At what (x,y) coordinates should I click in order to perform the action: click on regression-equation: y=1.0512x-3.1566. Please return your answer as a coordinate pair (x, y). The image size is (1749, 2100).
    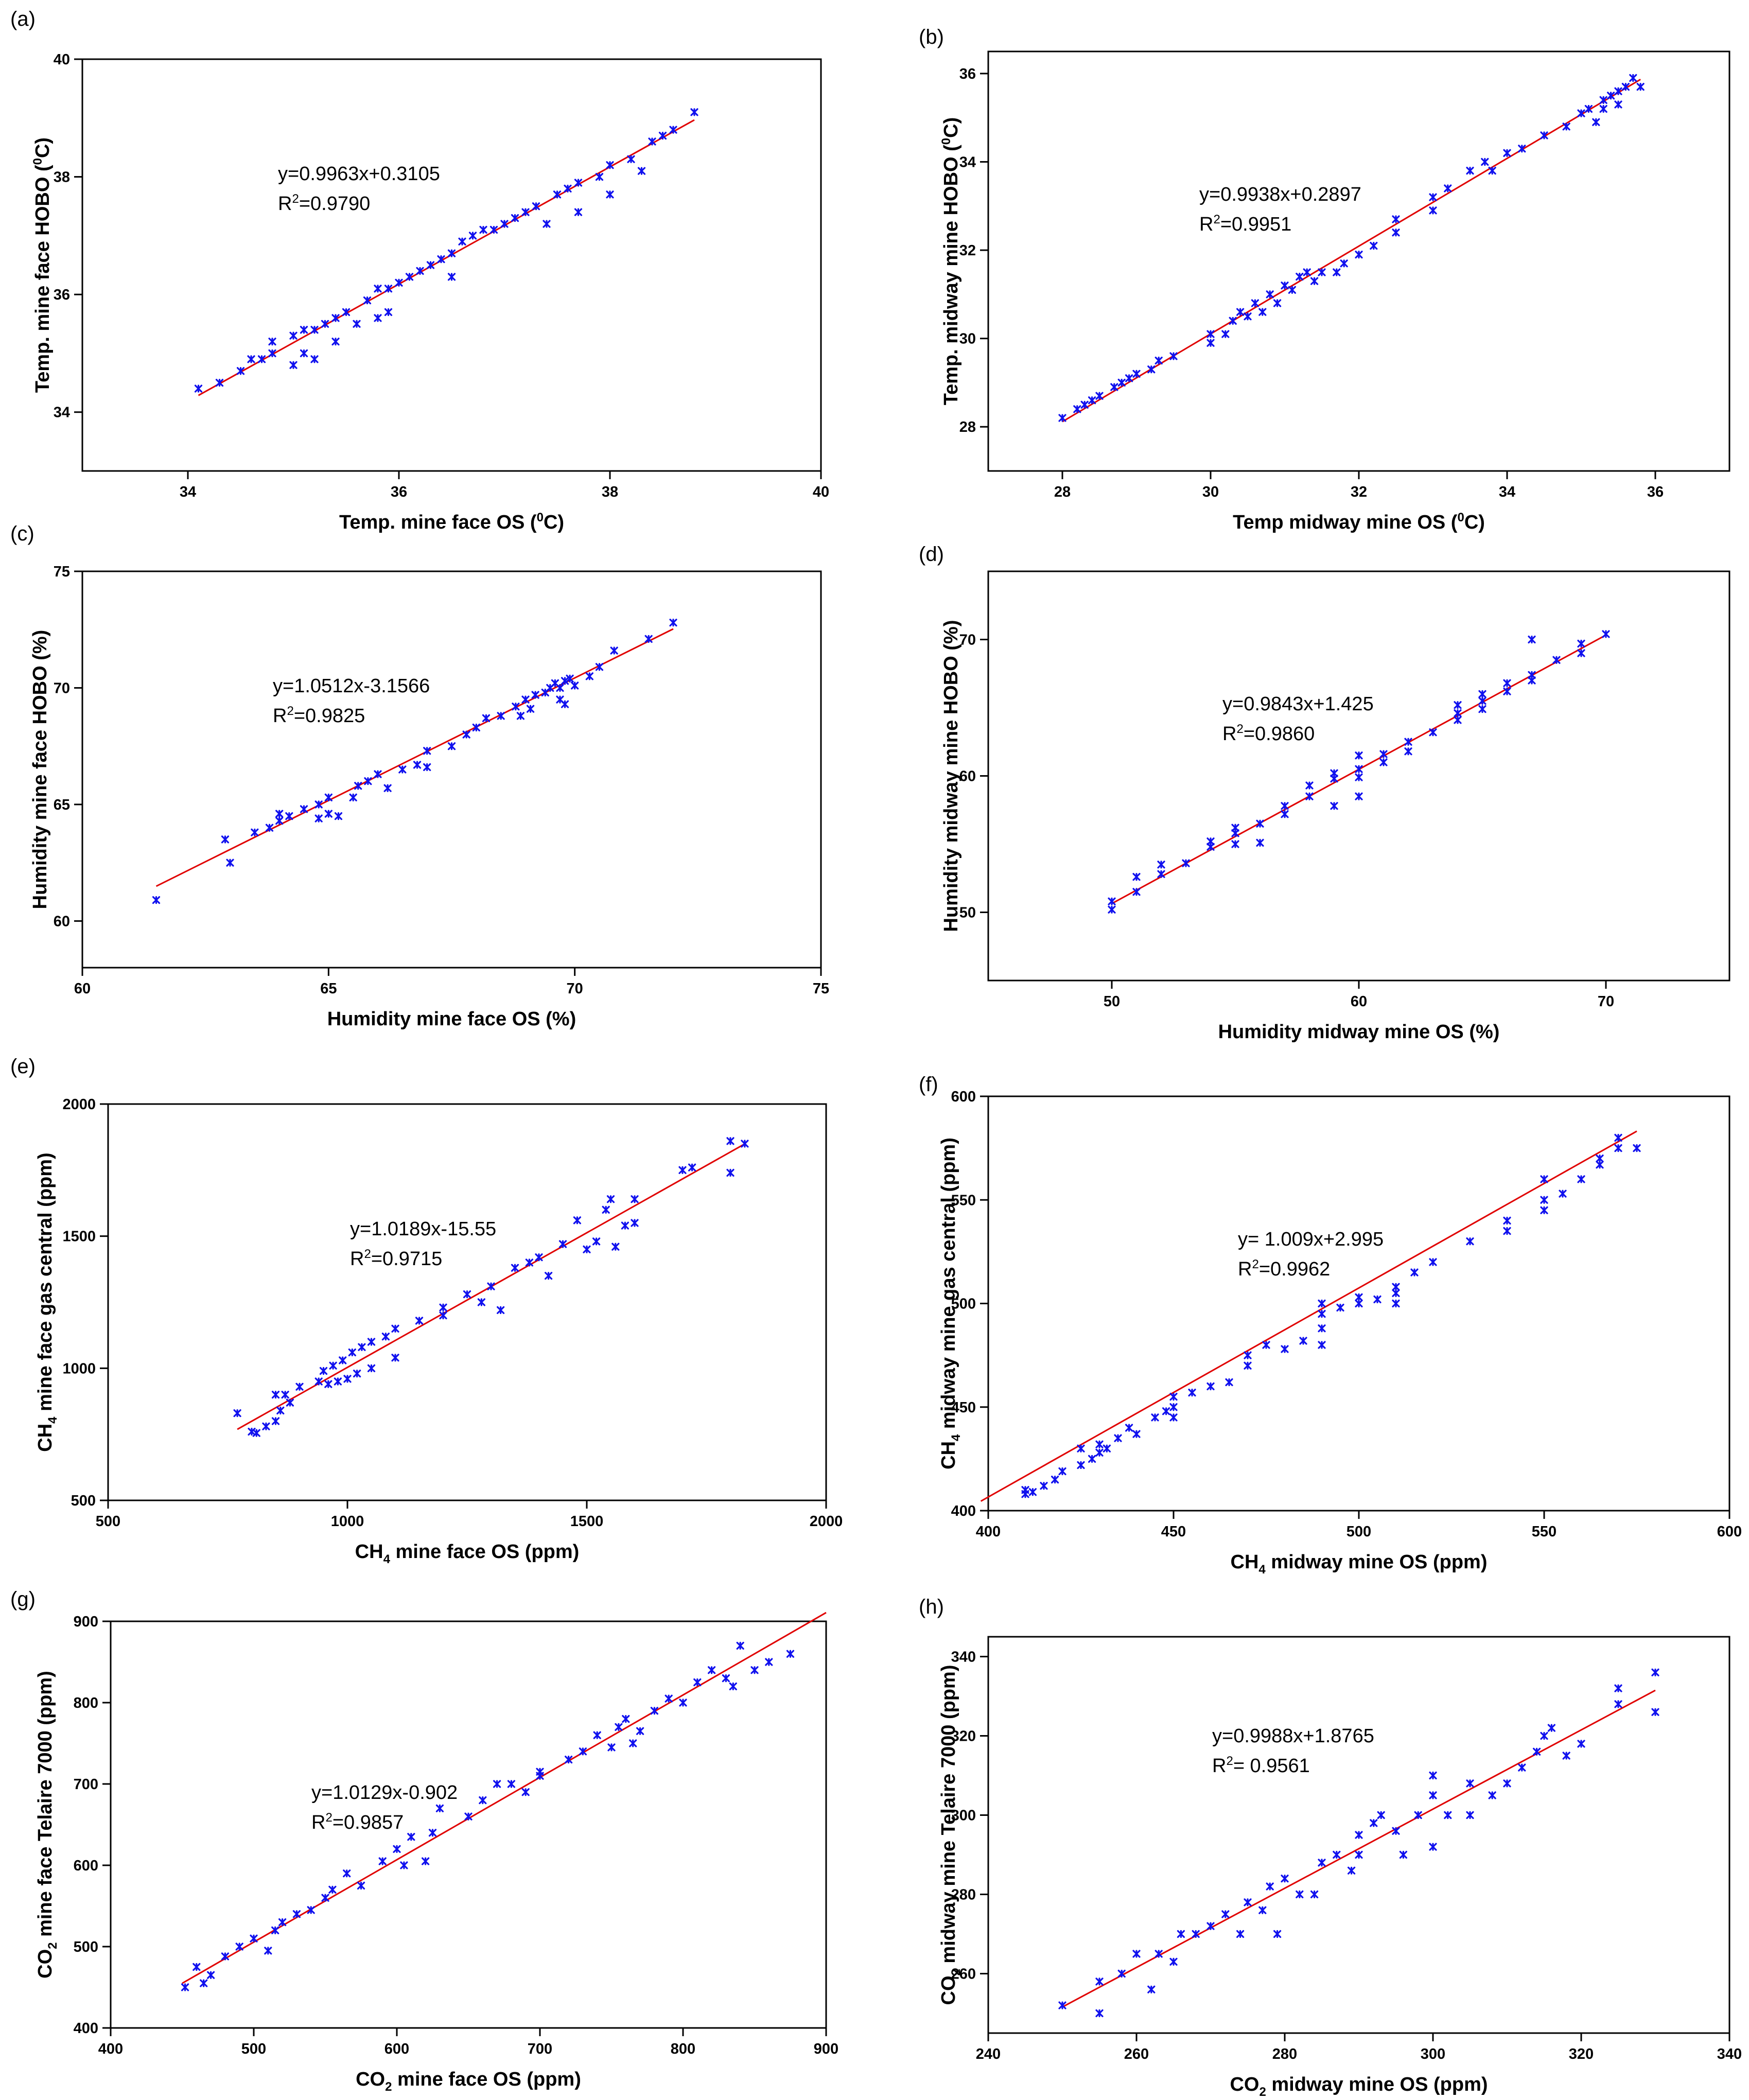
    Looking at the image, I should click on (351, 686).